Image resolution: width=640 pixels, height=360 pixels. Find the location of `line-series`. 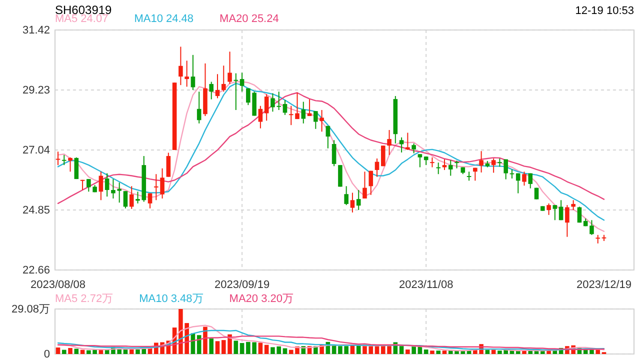

line-series is located at coordinates (331, 343).